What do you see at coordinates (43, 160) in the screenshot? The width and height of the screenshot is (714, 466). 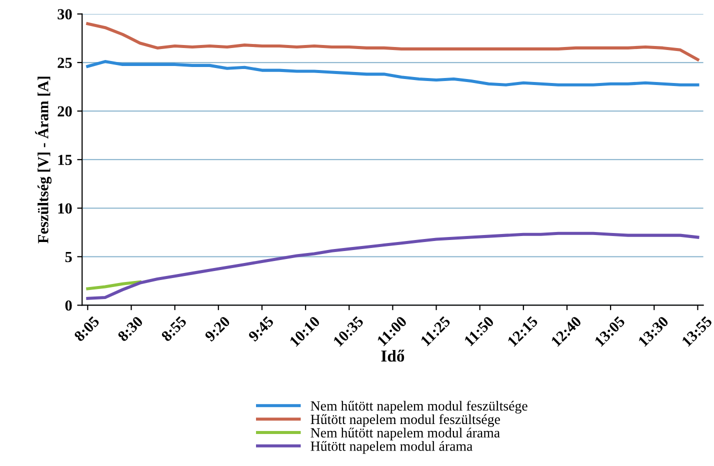 I see `y-axis-title: Feszültség [V] - Áram [A]` at bounding box center [43, 160].